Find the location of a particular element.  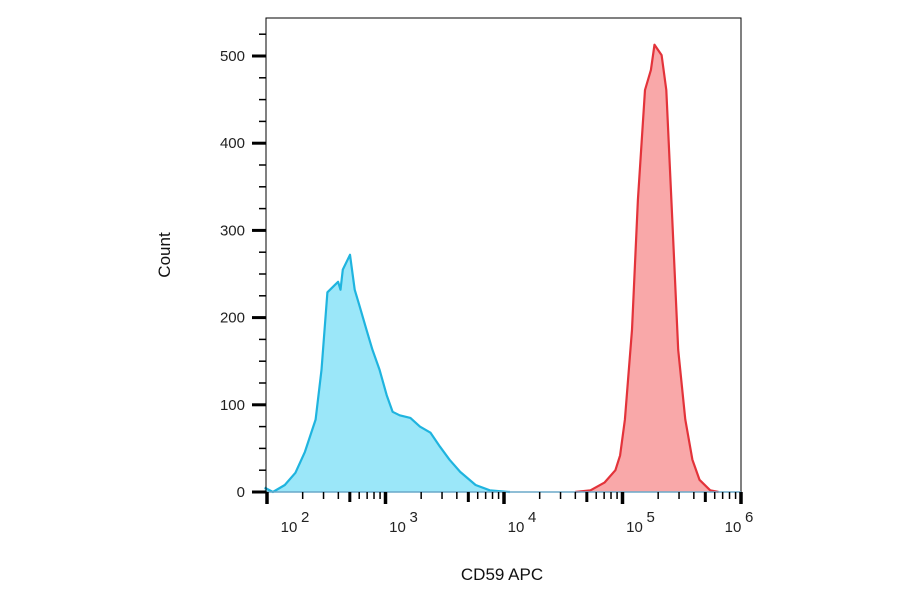

y-tick-label: 200 is located at coordinates (232, 318).